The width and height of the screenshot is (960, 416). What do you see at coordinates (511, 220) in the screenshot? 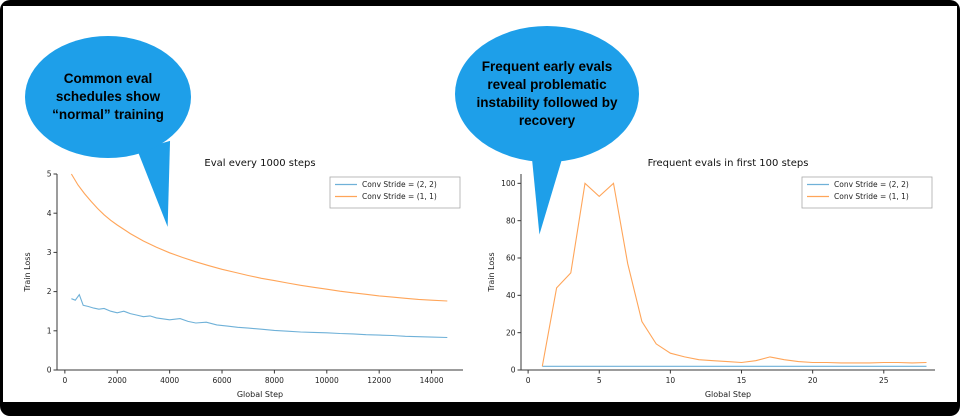
I see `y-tick-label: 80` at bounding box center [511, 220].